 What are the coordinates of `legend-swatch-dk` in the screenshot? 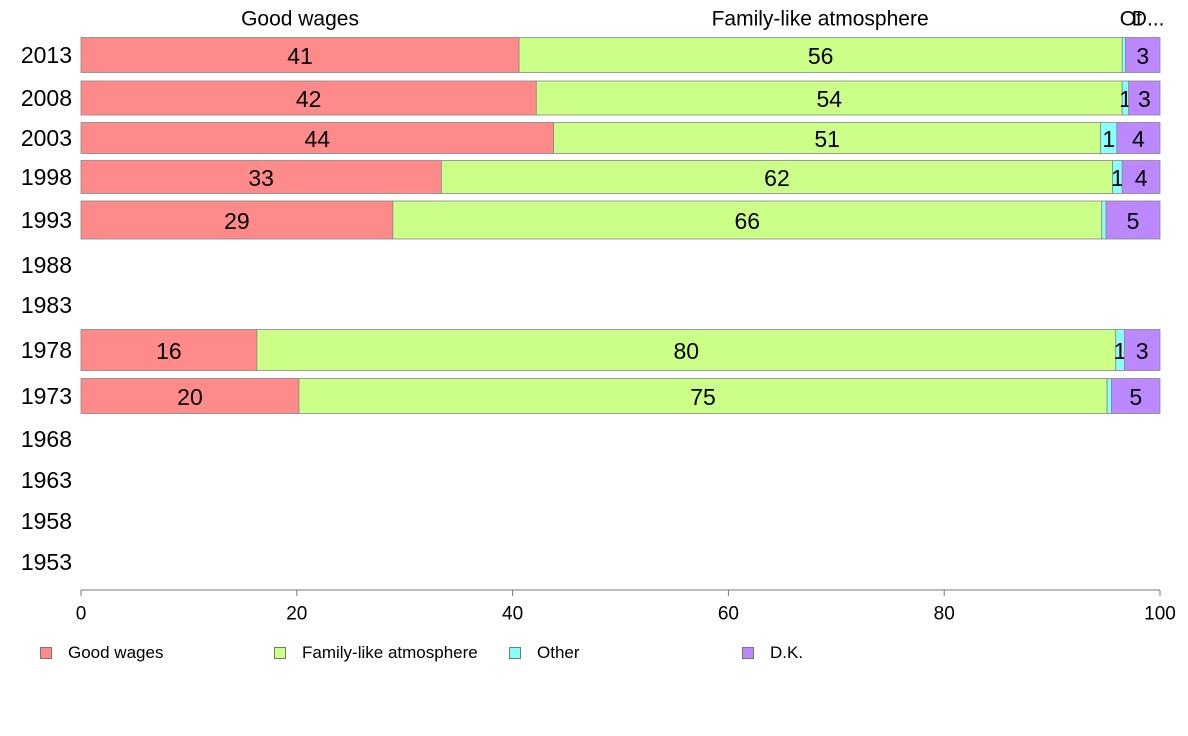 It's located at (748, 653).